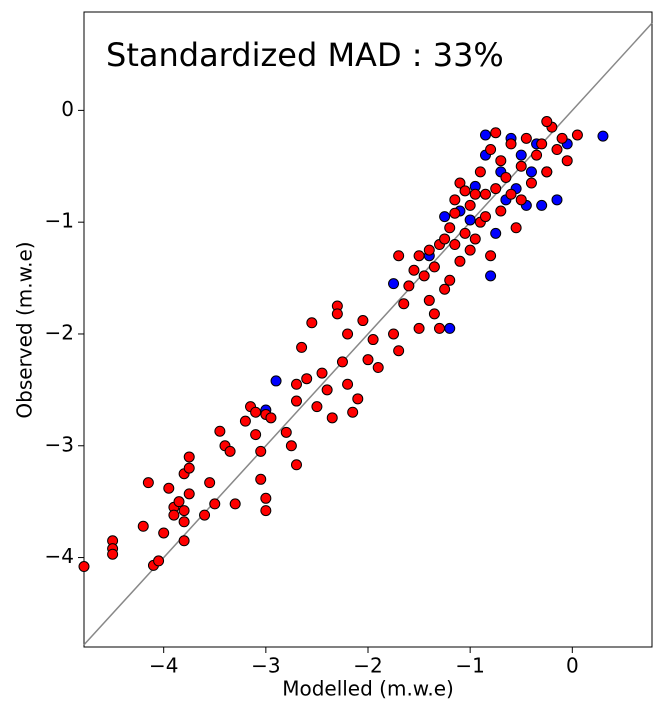 This screenshot has height=703, width=654. Describe the element at coordinates (367, 666) in the screenshot. I see `x-tick-label: −2` at that location.